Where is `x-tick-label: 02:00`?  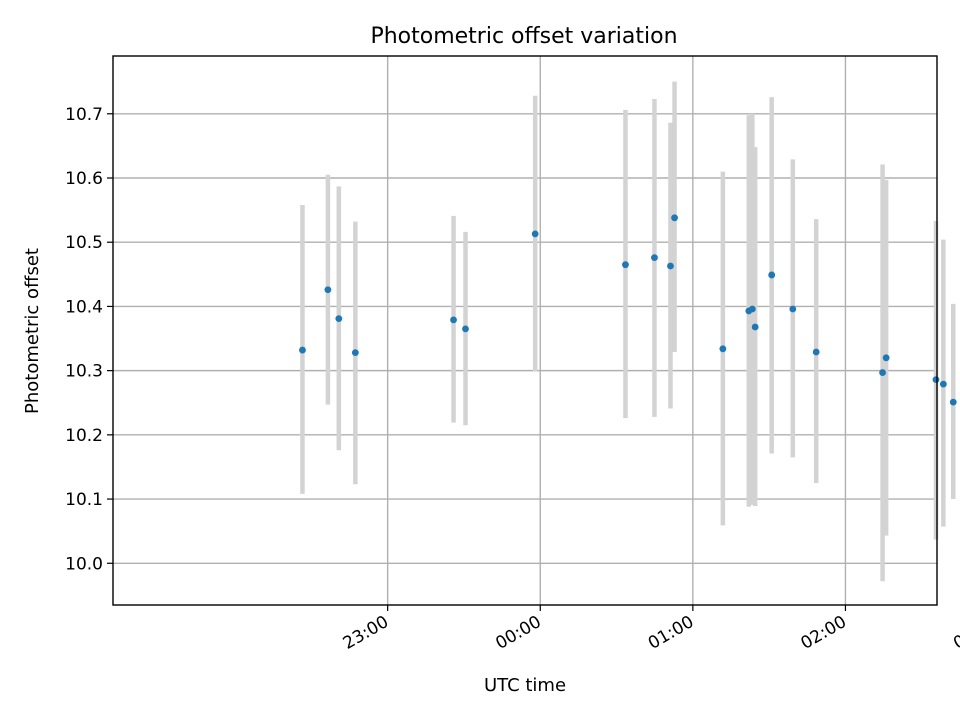
x-tick-label: 02:00 is located at coordinates (824, 633).